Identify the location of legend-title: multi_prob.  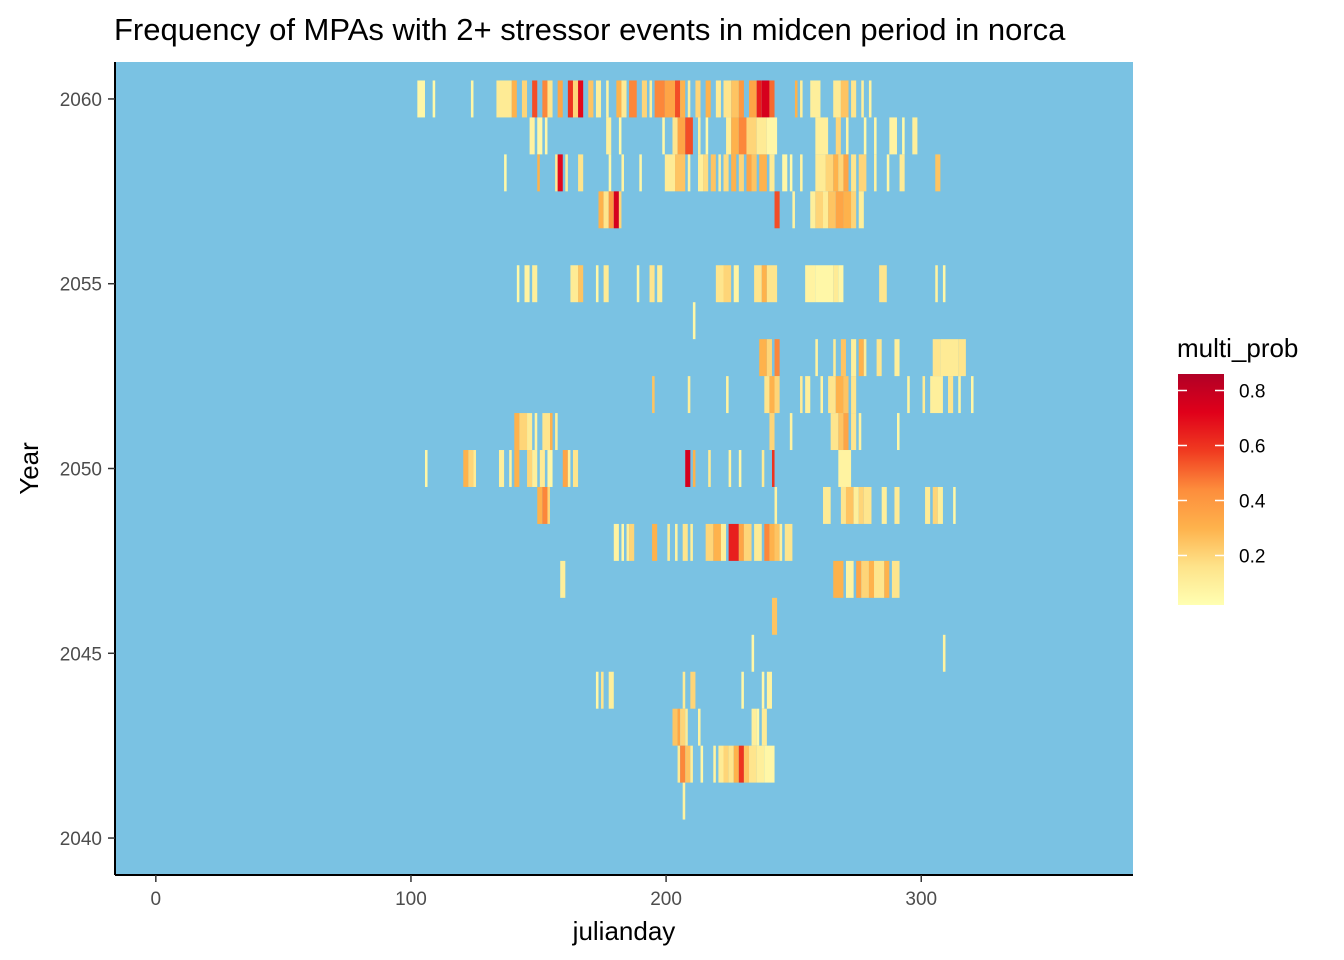
(1238, 348).